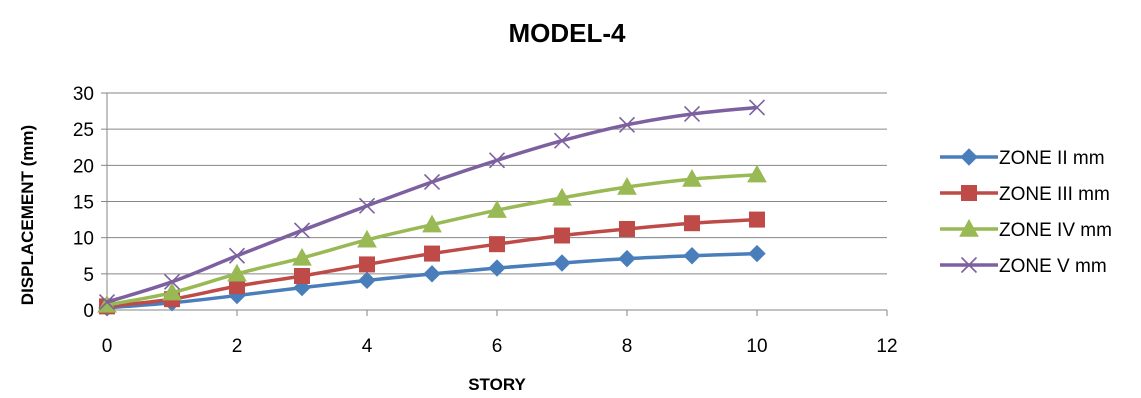  I want to click on chart-title: MODEL-4, so click(568, 33).